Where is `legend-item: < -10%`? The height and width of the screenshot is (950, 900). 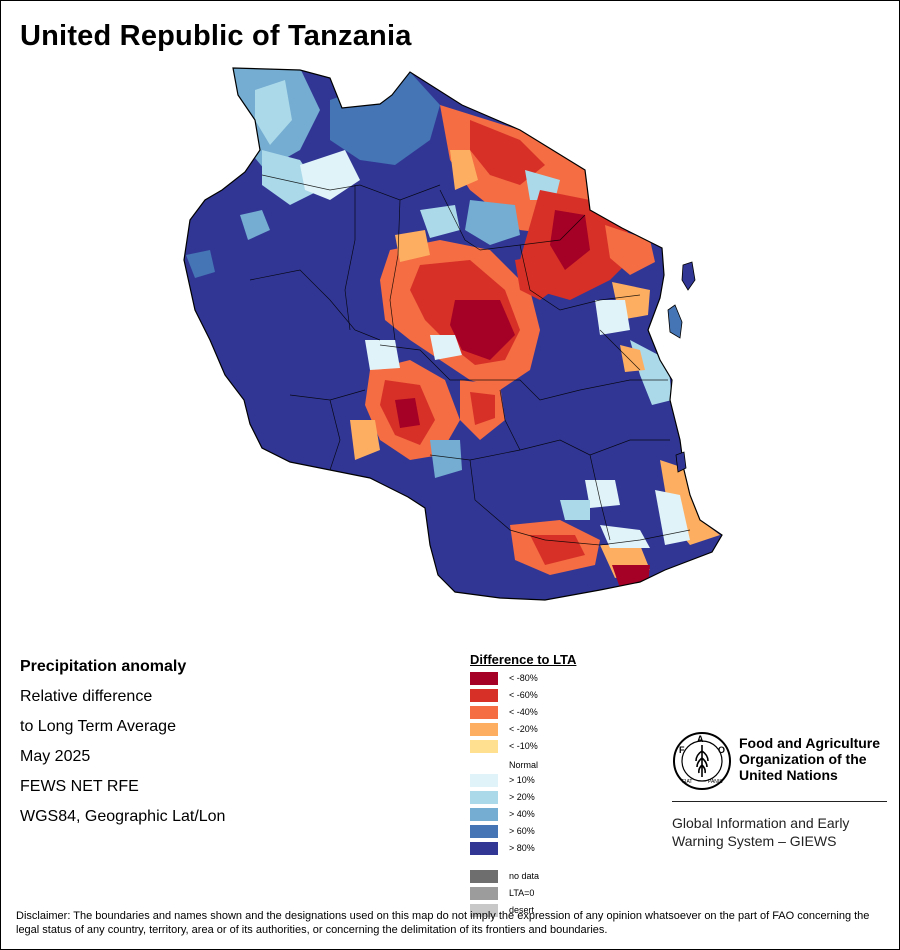
legend-item: < -10% is located at coordinates (570, 748).